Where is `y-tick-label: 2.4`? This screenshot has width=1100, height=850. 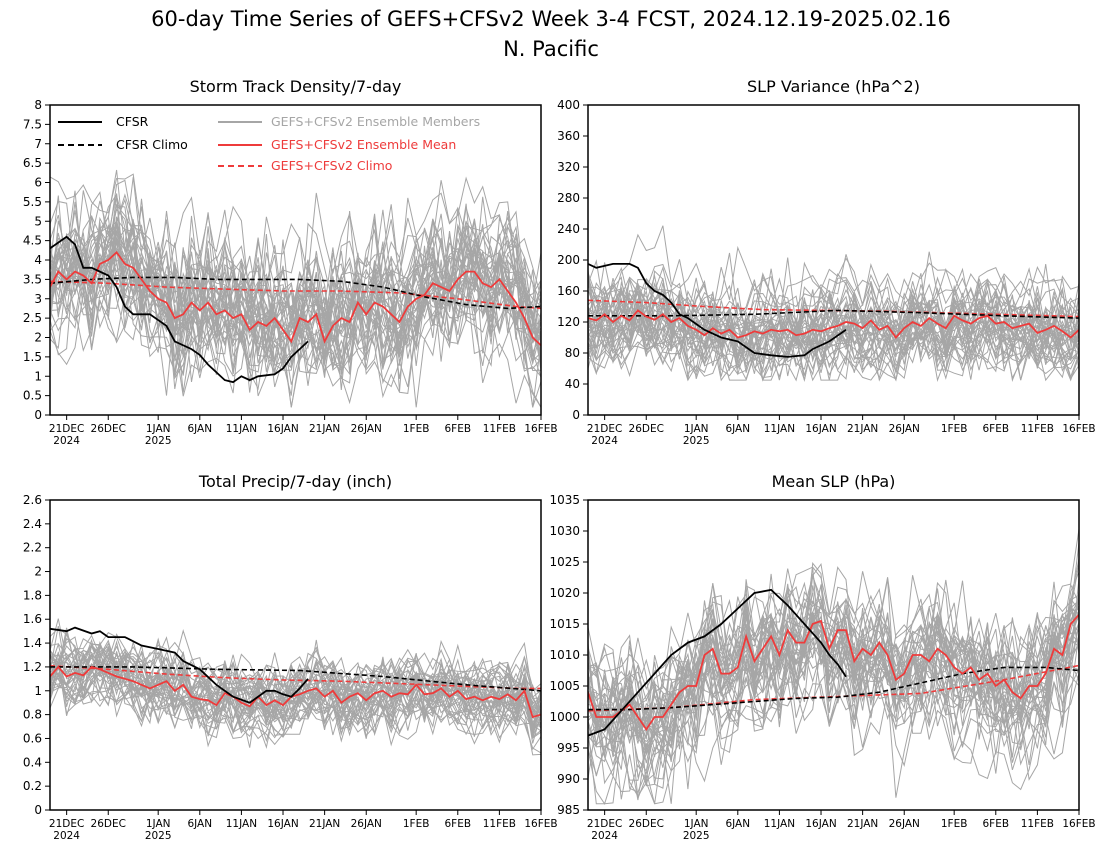
y-tick-label: 2.4 is located at coordinates (32, 524).